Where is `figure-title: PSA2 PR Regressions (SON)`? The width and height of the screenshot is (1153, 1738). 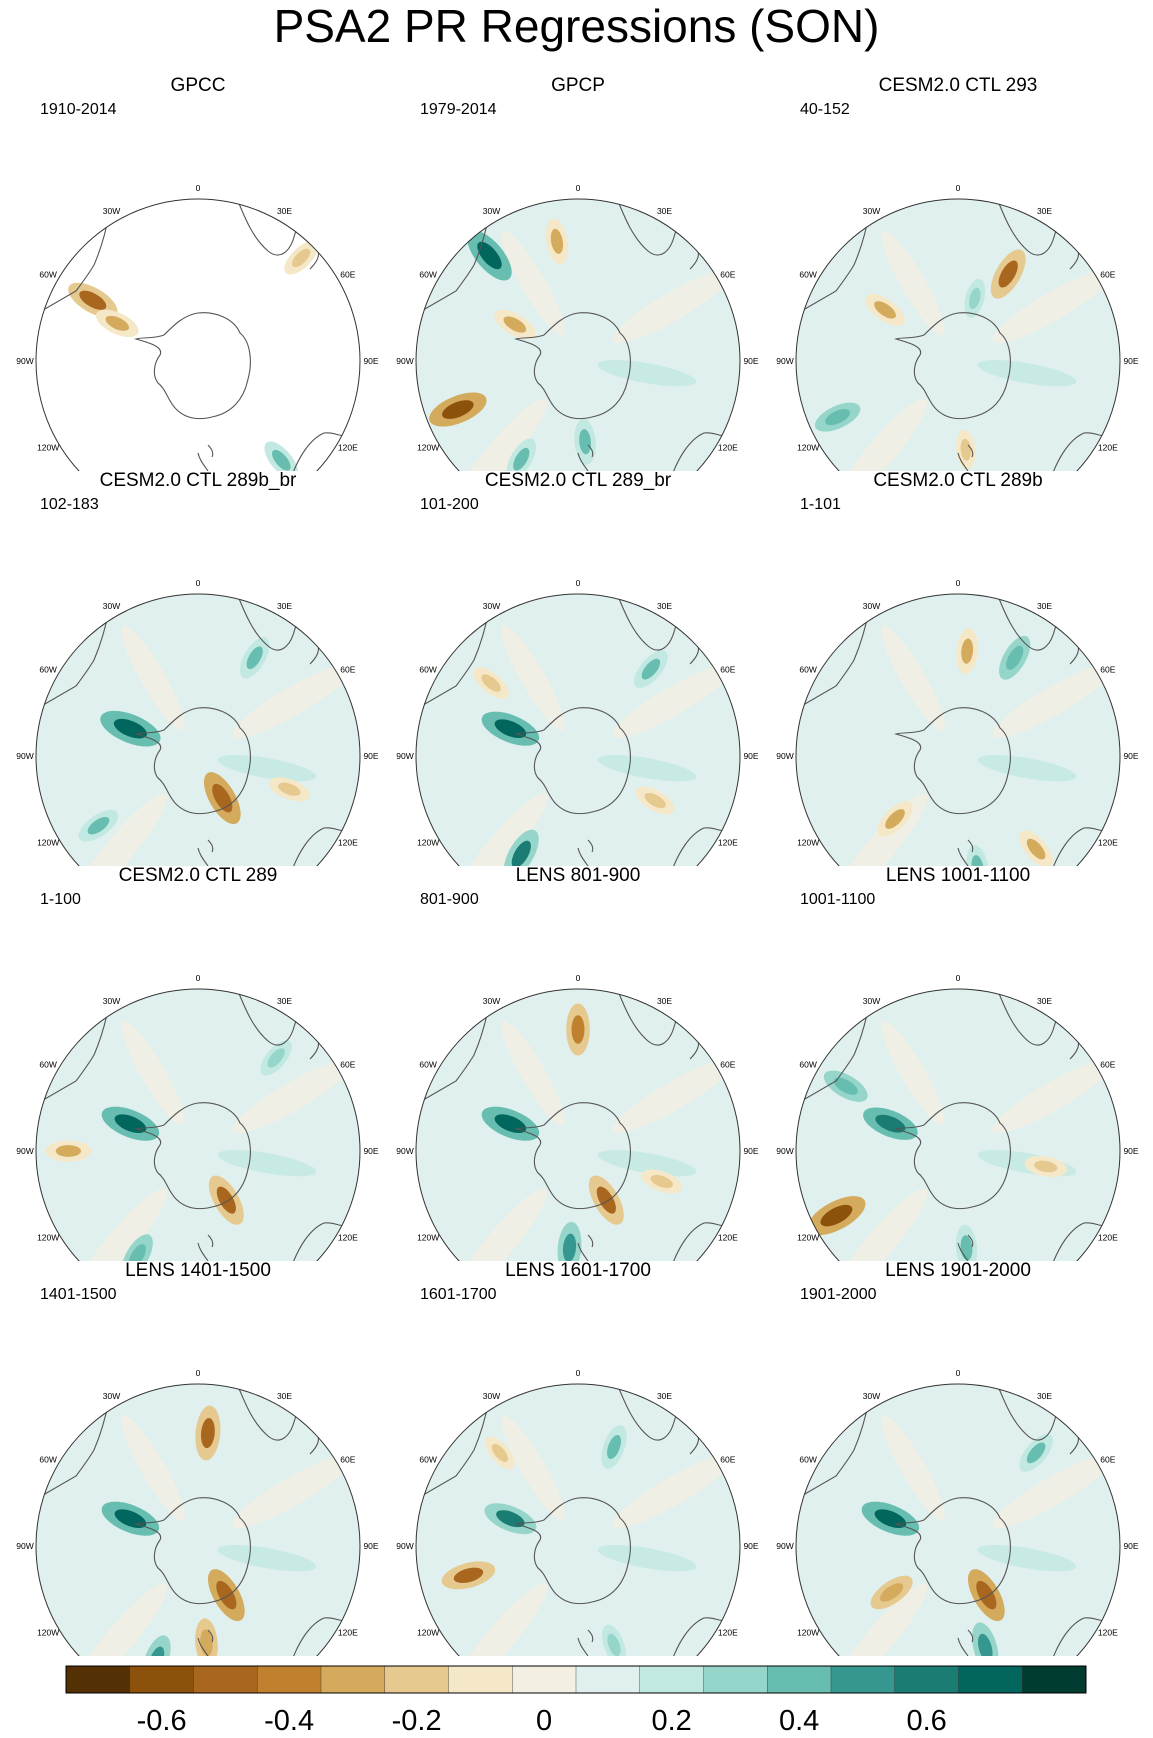 figure-title: PSA2 PR Regressions (SON) is located at coordinates (576, 26).